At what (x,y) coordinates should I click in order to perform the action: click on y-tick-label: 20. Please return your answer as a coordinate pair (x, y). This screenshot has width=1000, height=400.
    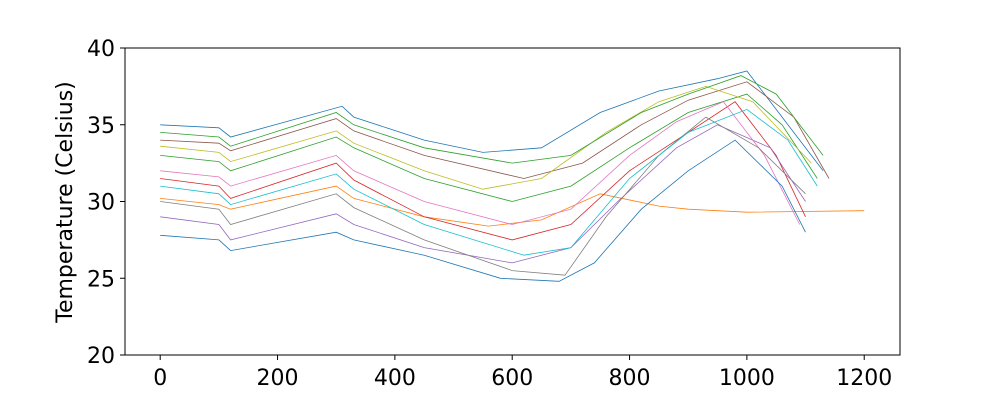
    Looking at the image, I should click on (101, 356).